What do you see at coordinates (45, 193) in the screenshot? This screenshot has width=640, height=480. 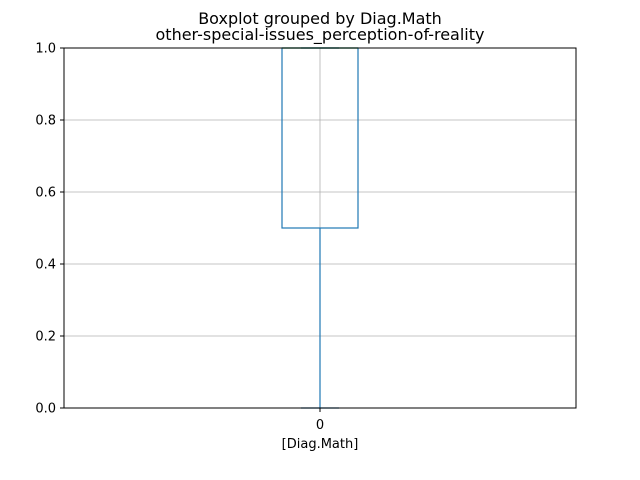 I see `y-tick-label: 0.6` at bounding box center [45, 193].